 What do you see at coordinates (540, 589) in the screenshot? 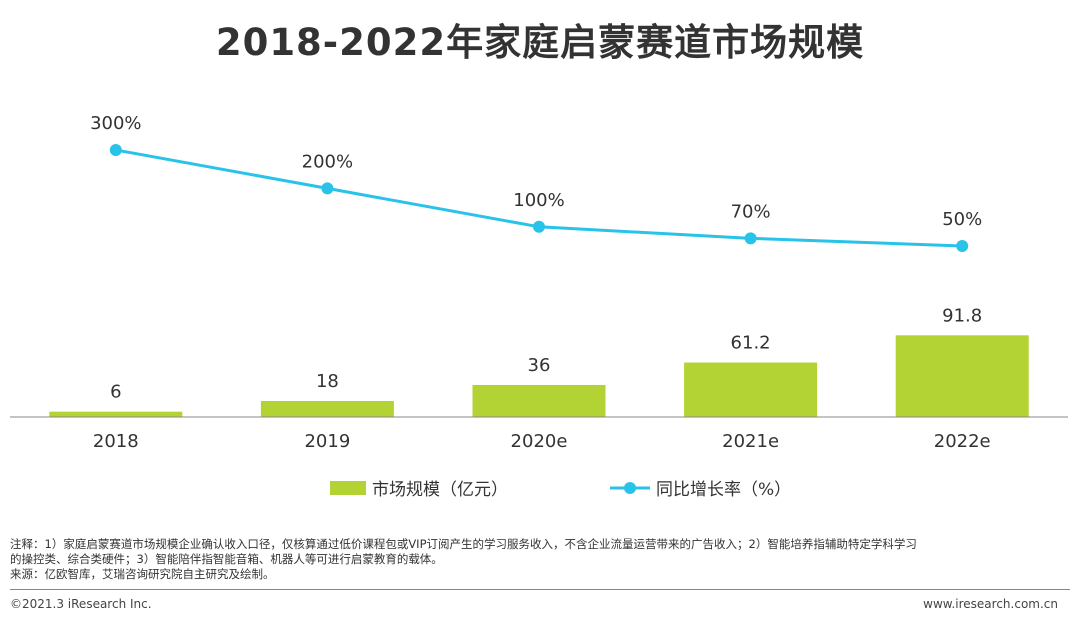
I see `footer-divider` at bounding box center [540, 589].